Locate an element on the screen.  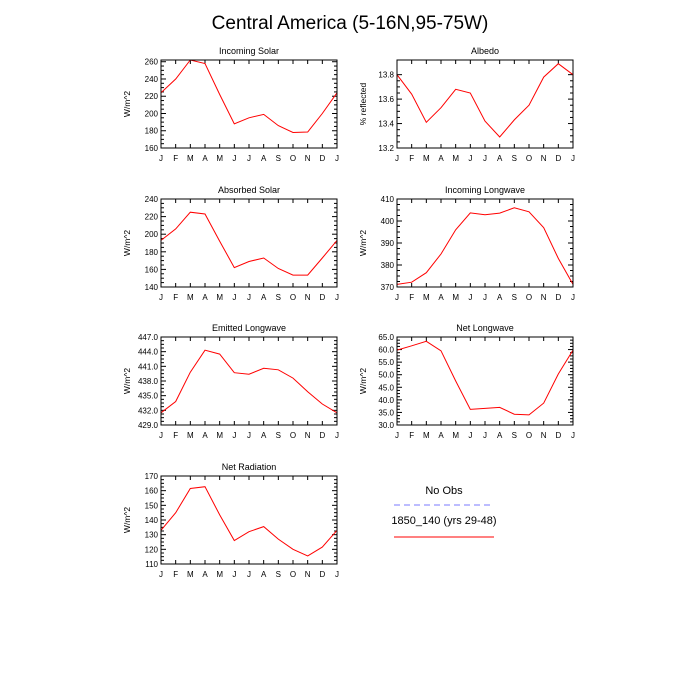
main-title: Central America (5-16N,95-75W) is located at coordinates (350, 23).